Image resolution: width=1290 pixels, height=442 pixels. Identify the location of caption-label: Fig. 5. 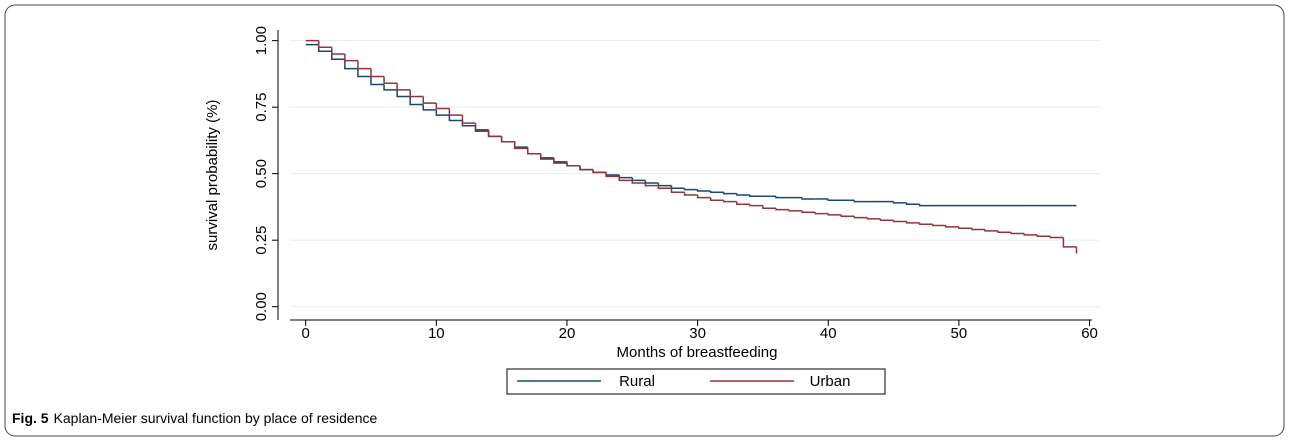
(30, 418).